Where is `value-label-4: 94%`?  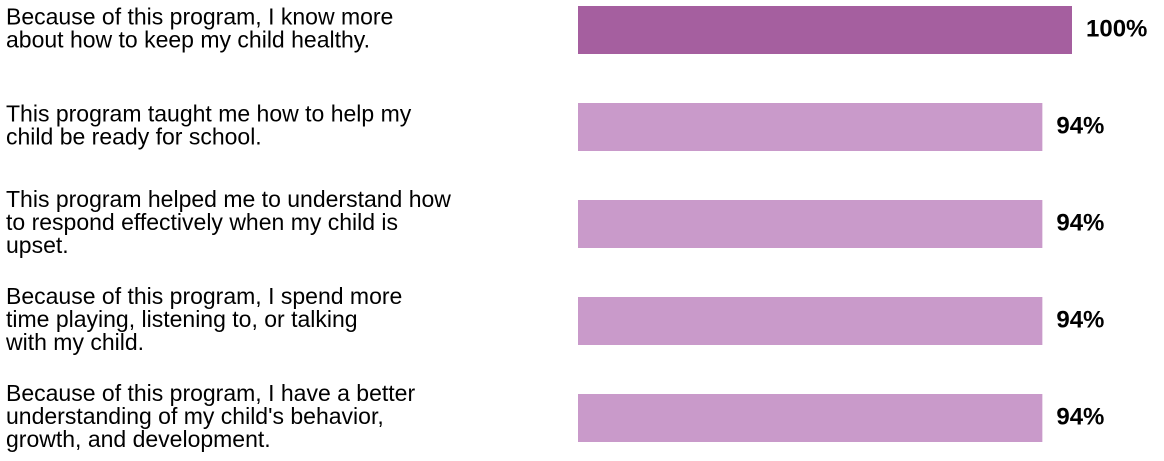 value-label-4: 94% is located at coordinates (1080, 319).